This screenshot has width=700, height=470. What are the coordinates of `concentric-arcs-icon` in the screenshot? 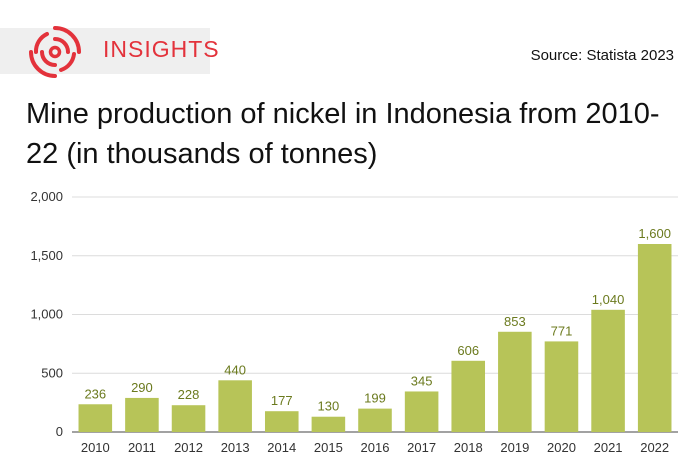 It's located at (55, 52).